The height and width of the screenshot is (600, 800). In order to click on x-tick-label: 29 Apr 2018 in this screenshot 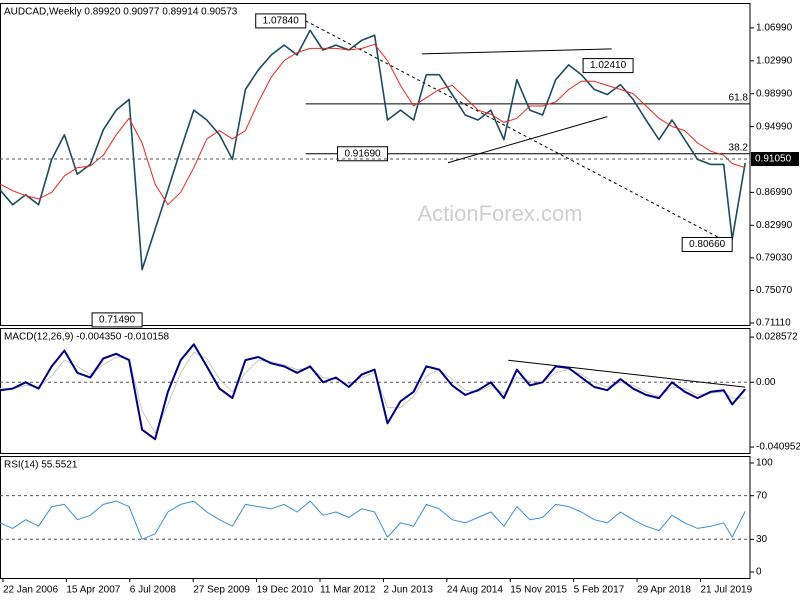, I will do `click(664, 590)`.